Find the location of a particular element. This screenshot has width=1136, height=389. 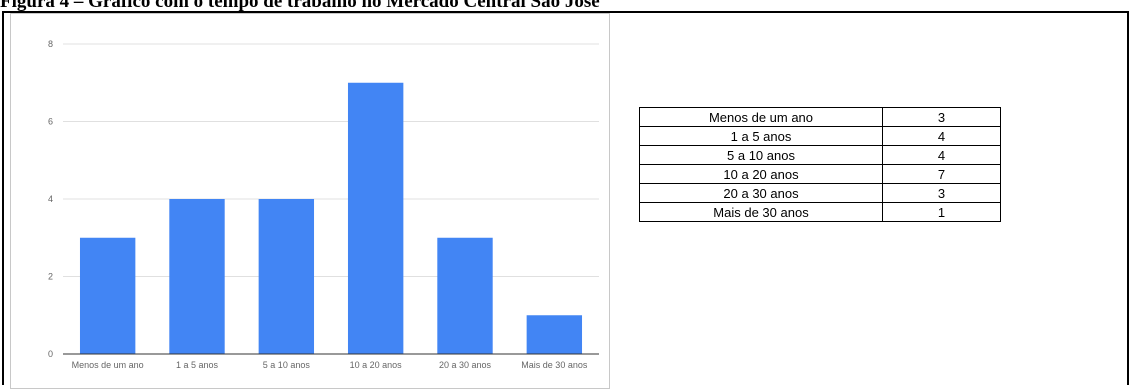

y-tick-label: 4 is located at coordinates (50, 199).